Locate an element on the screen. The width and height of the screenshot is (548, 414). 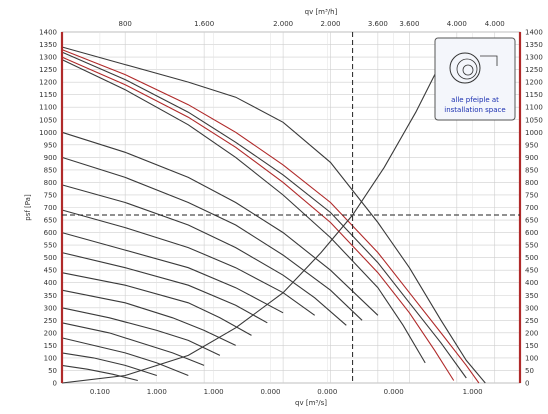
y-tick-label-right: 1150 is located at coordinates (534, 95).